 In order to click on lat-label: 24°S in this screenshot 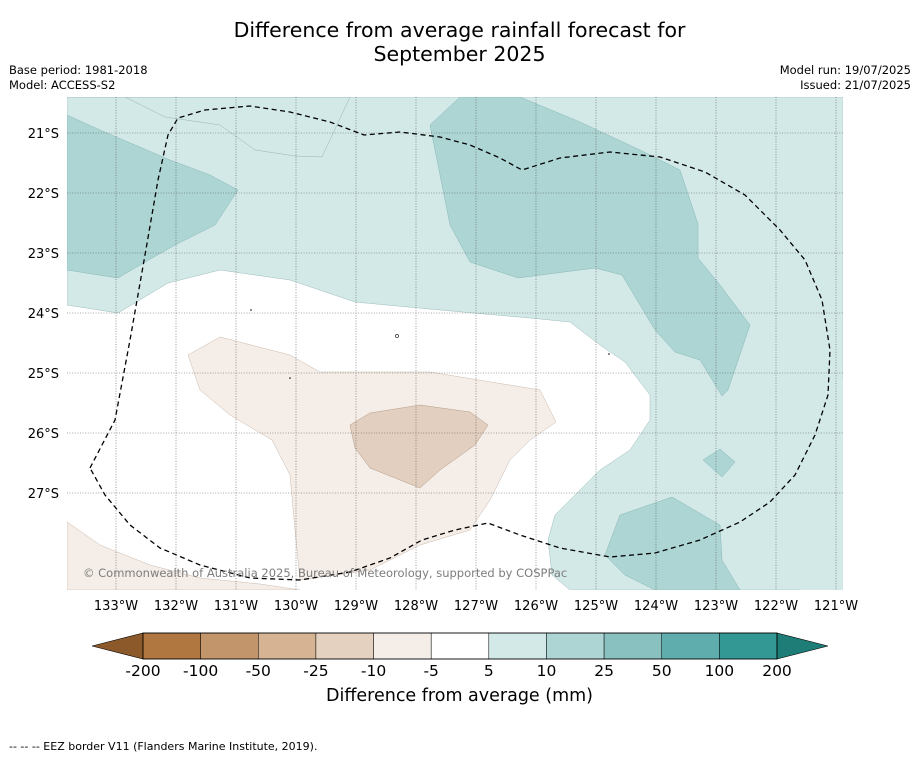, I will do `click(43, 314)`.